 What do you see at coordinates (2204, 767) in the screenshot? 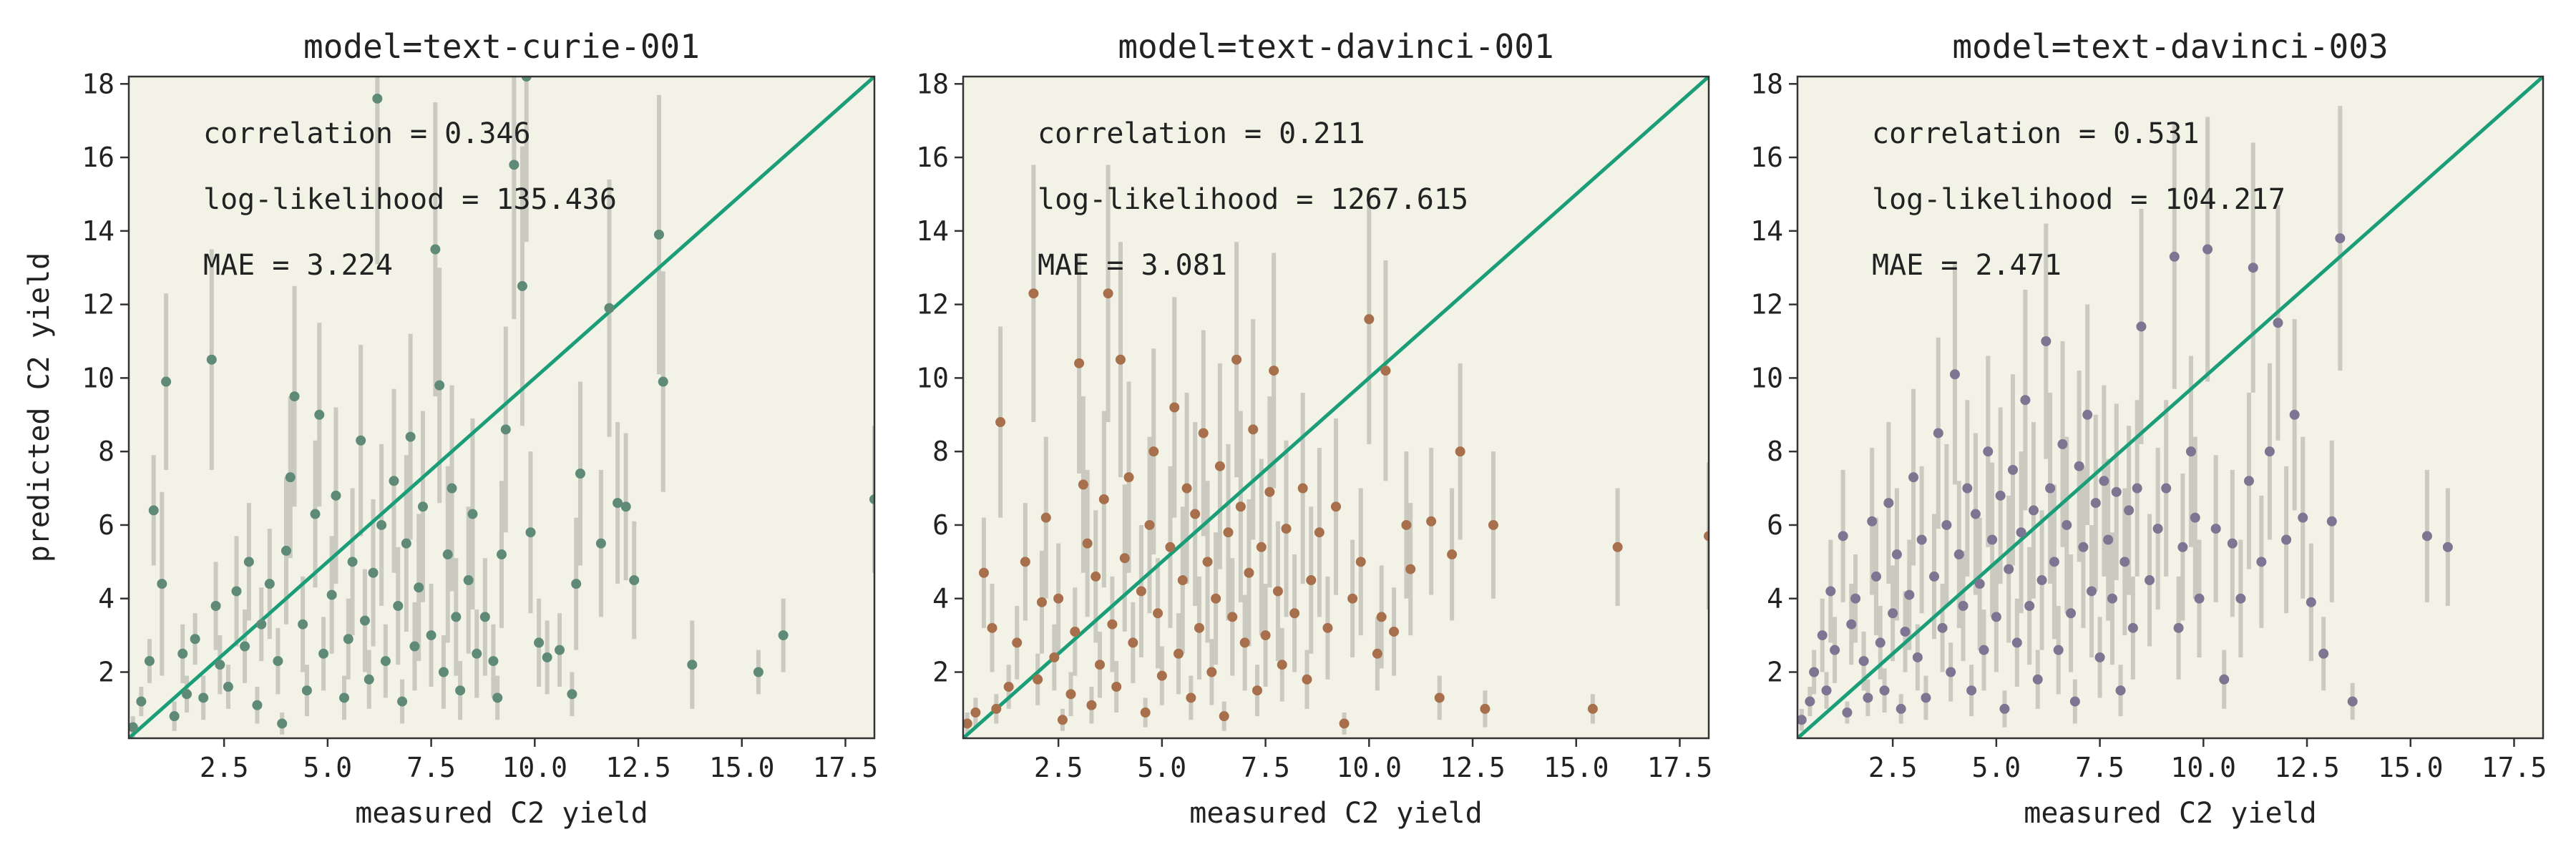
I see `x-tick-label: 10.0` at bounding box center [2204, 767].